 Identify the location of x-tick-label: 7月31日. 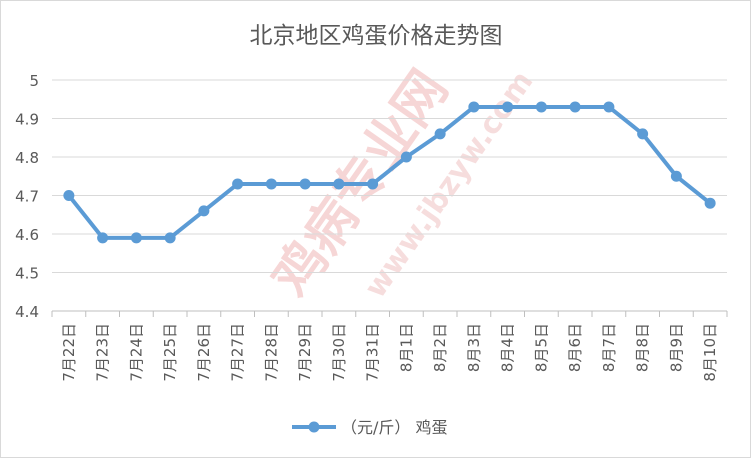
(373, 352).